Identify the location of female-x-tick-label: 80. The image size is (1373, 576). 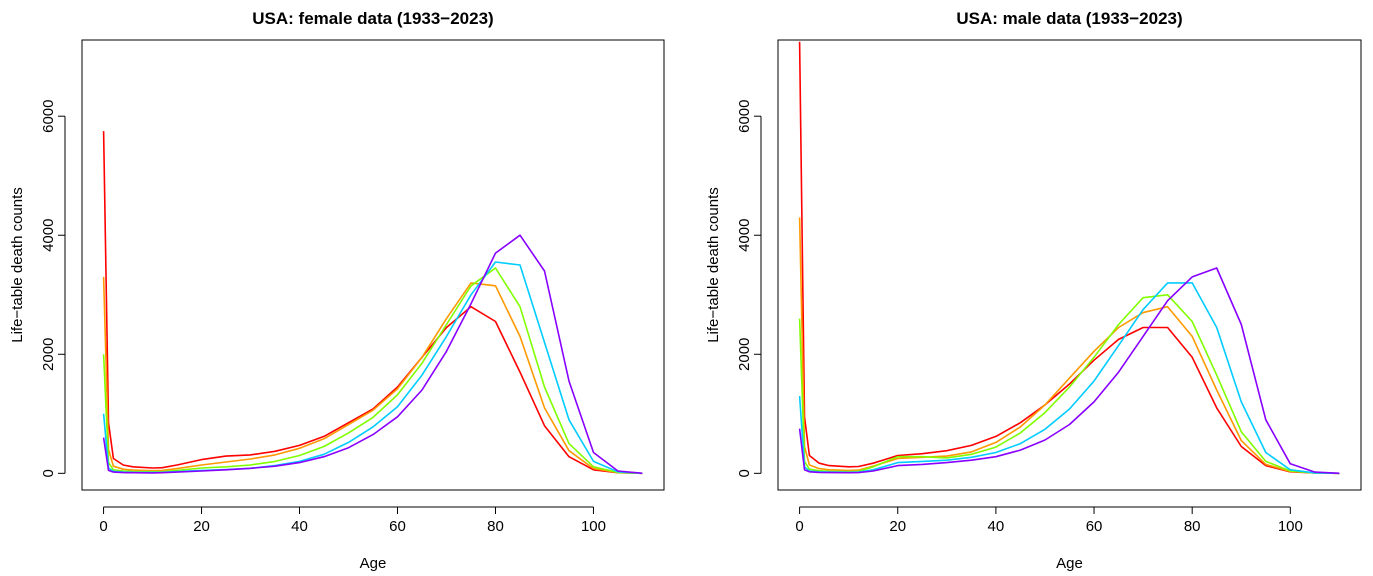
(495, 526).